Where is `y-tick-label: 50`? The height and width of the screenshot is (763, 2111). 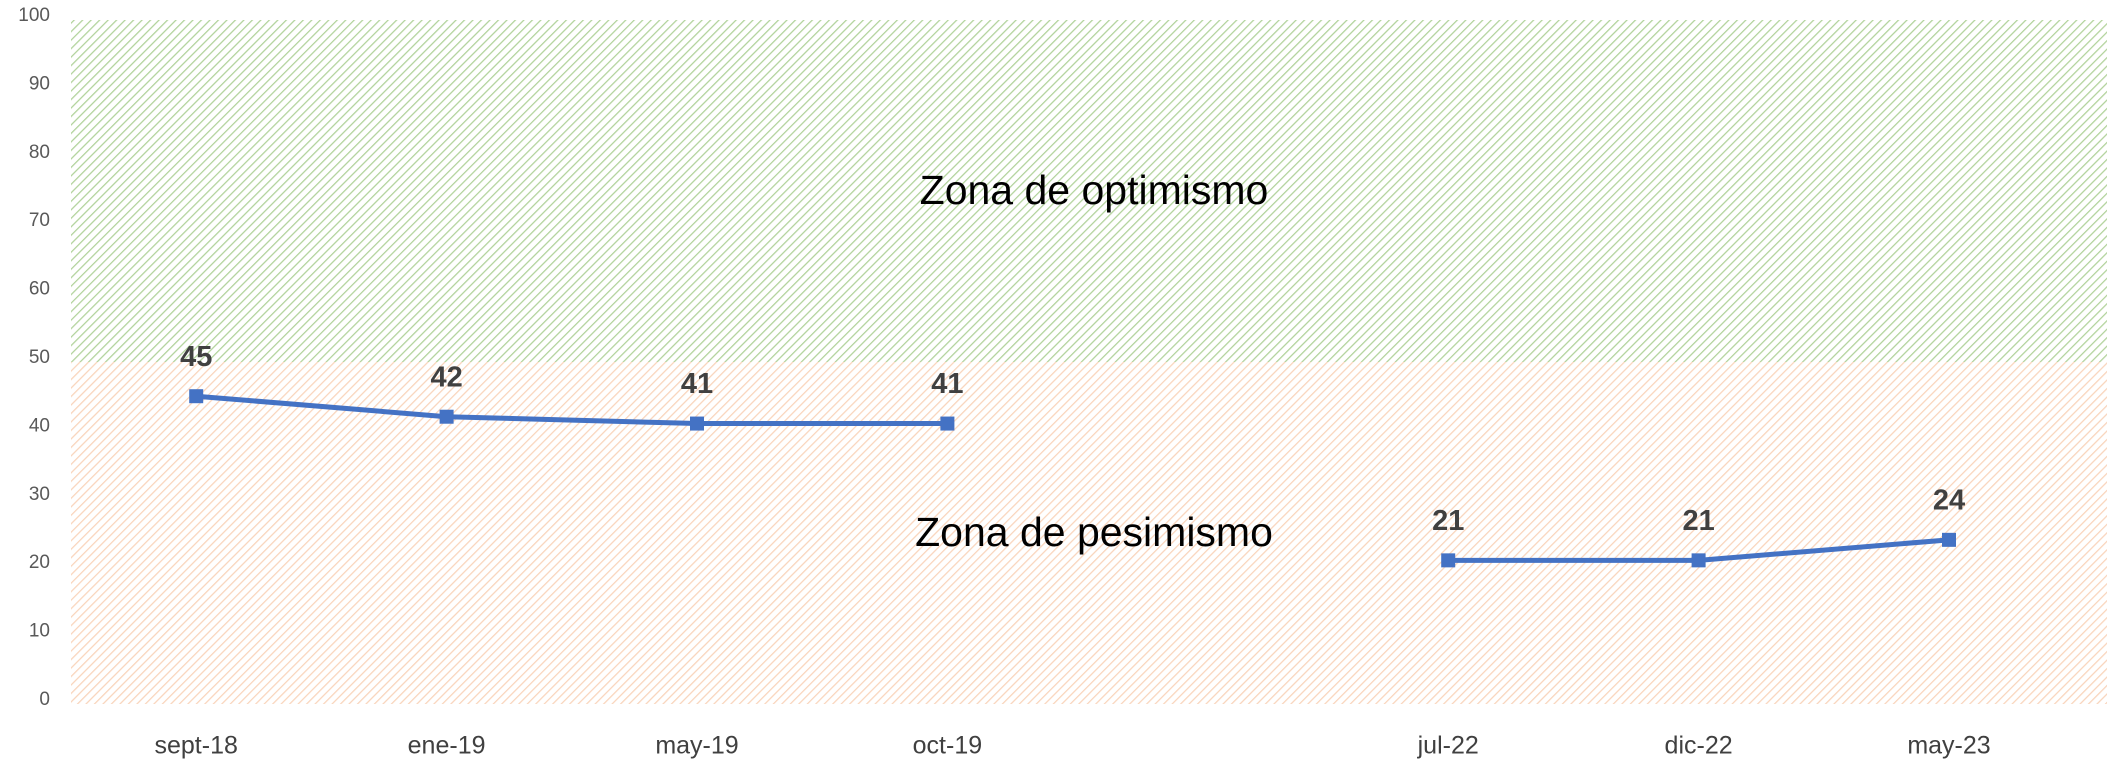 y-tick-label: 50 is located at coordinates (39, 357).